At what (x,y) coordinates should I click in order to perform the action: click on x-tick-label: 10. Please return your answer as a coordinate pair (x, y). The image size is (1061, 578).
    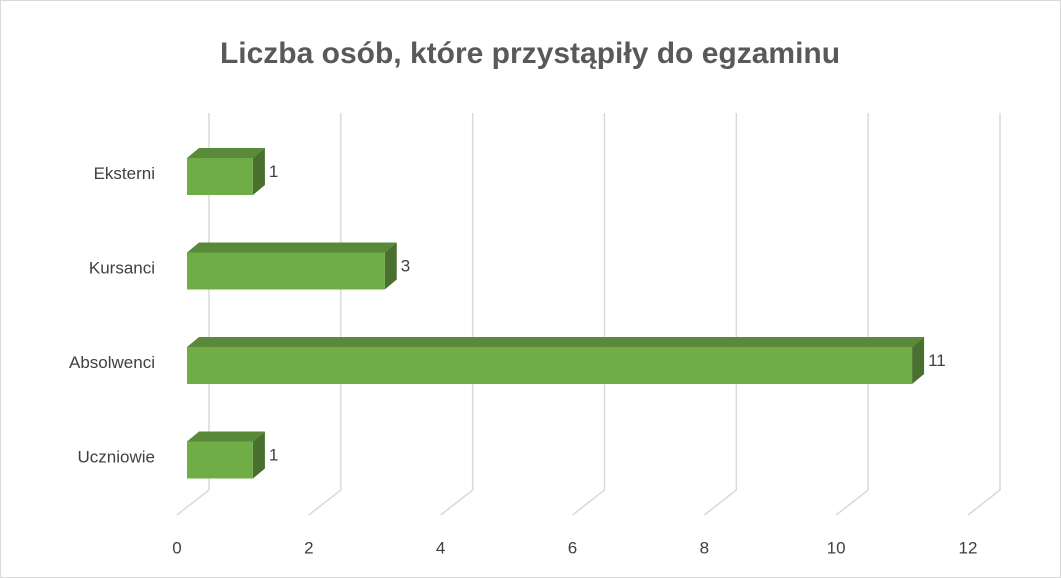
    Looking at the image, I should click on (836, 547).